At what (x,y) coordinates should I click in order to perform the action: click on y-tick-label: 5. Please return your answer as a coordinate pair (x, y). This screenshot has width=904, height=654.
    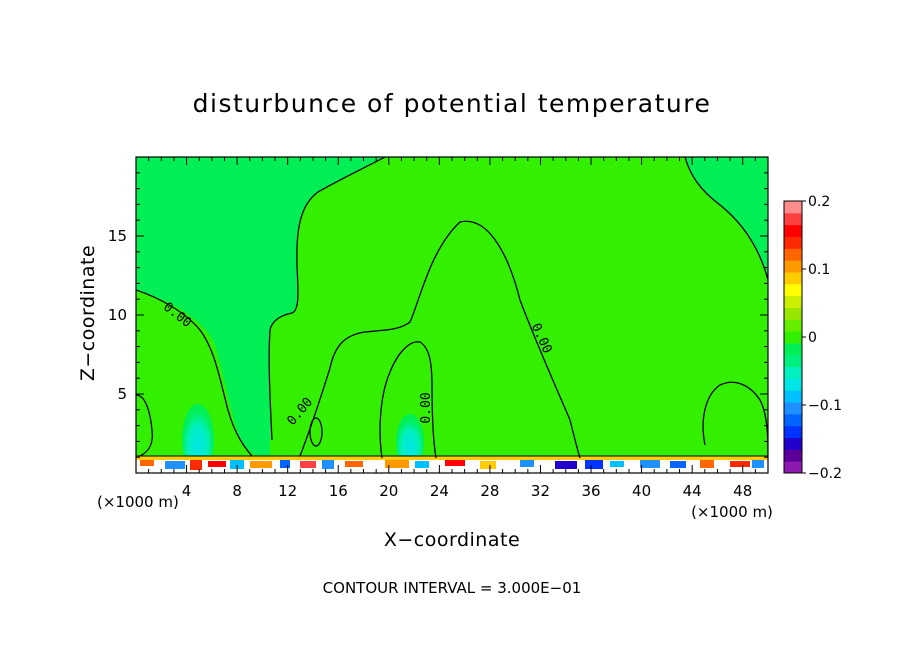
    Looking at the image, I should click on (122, 394).